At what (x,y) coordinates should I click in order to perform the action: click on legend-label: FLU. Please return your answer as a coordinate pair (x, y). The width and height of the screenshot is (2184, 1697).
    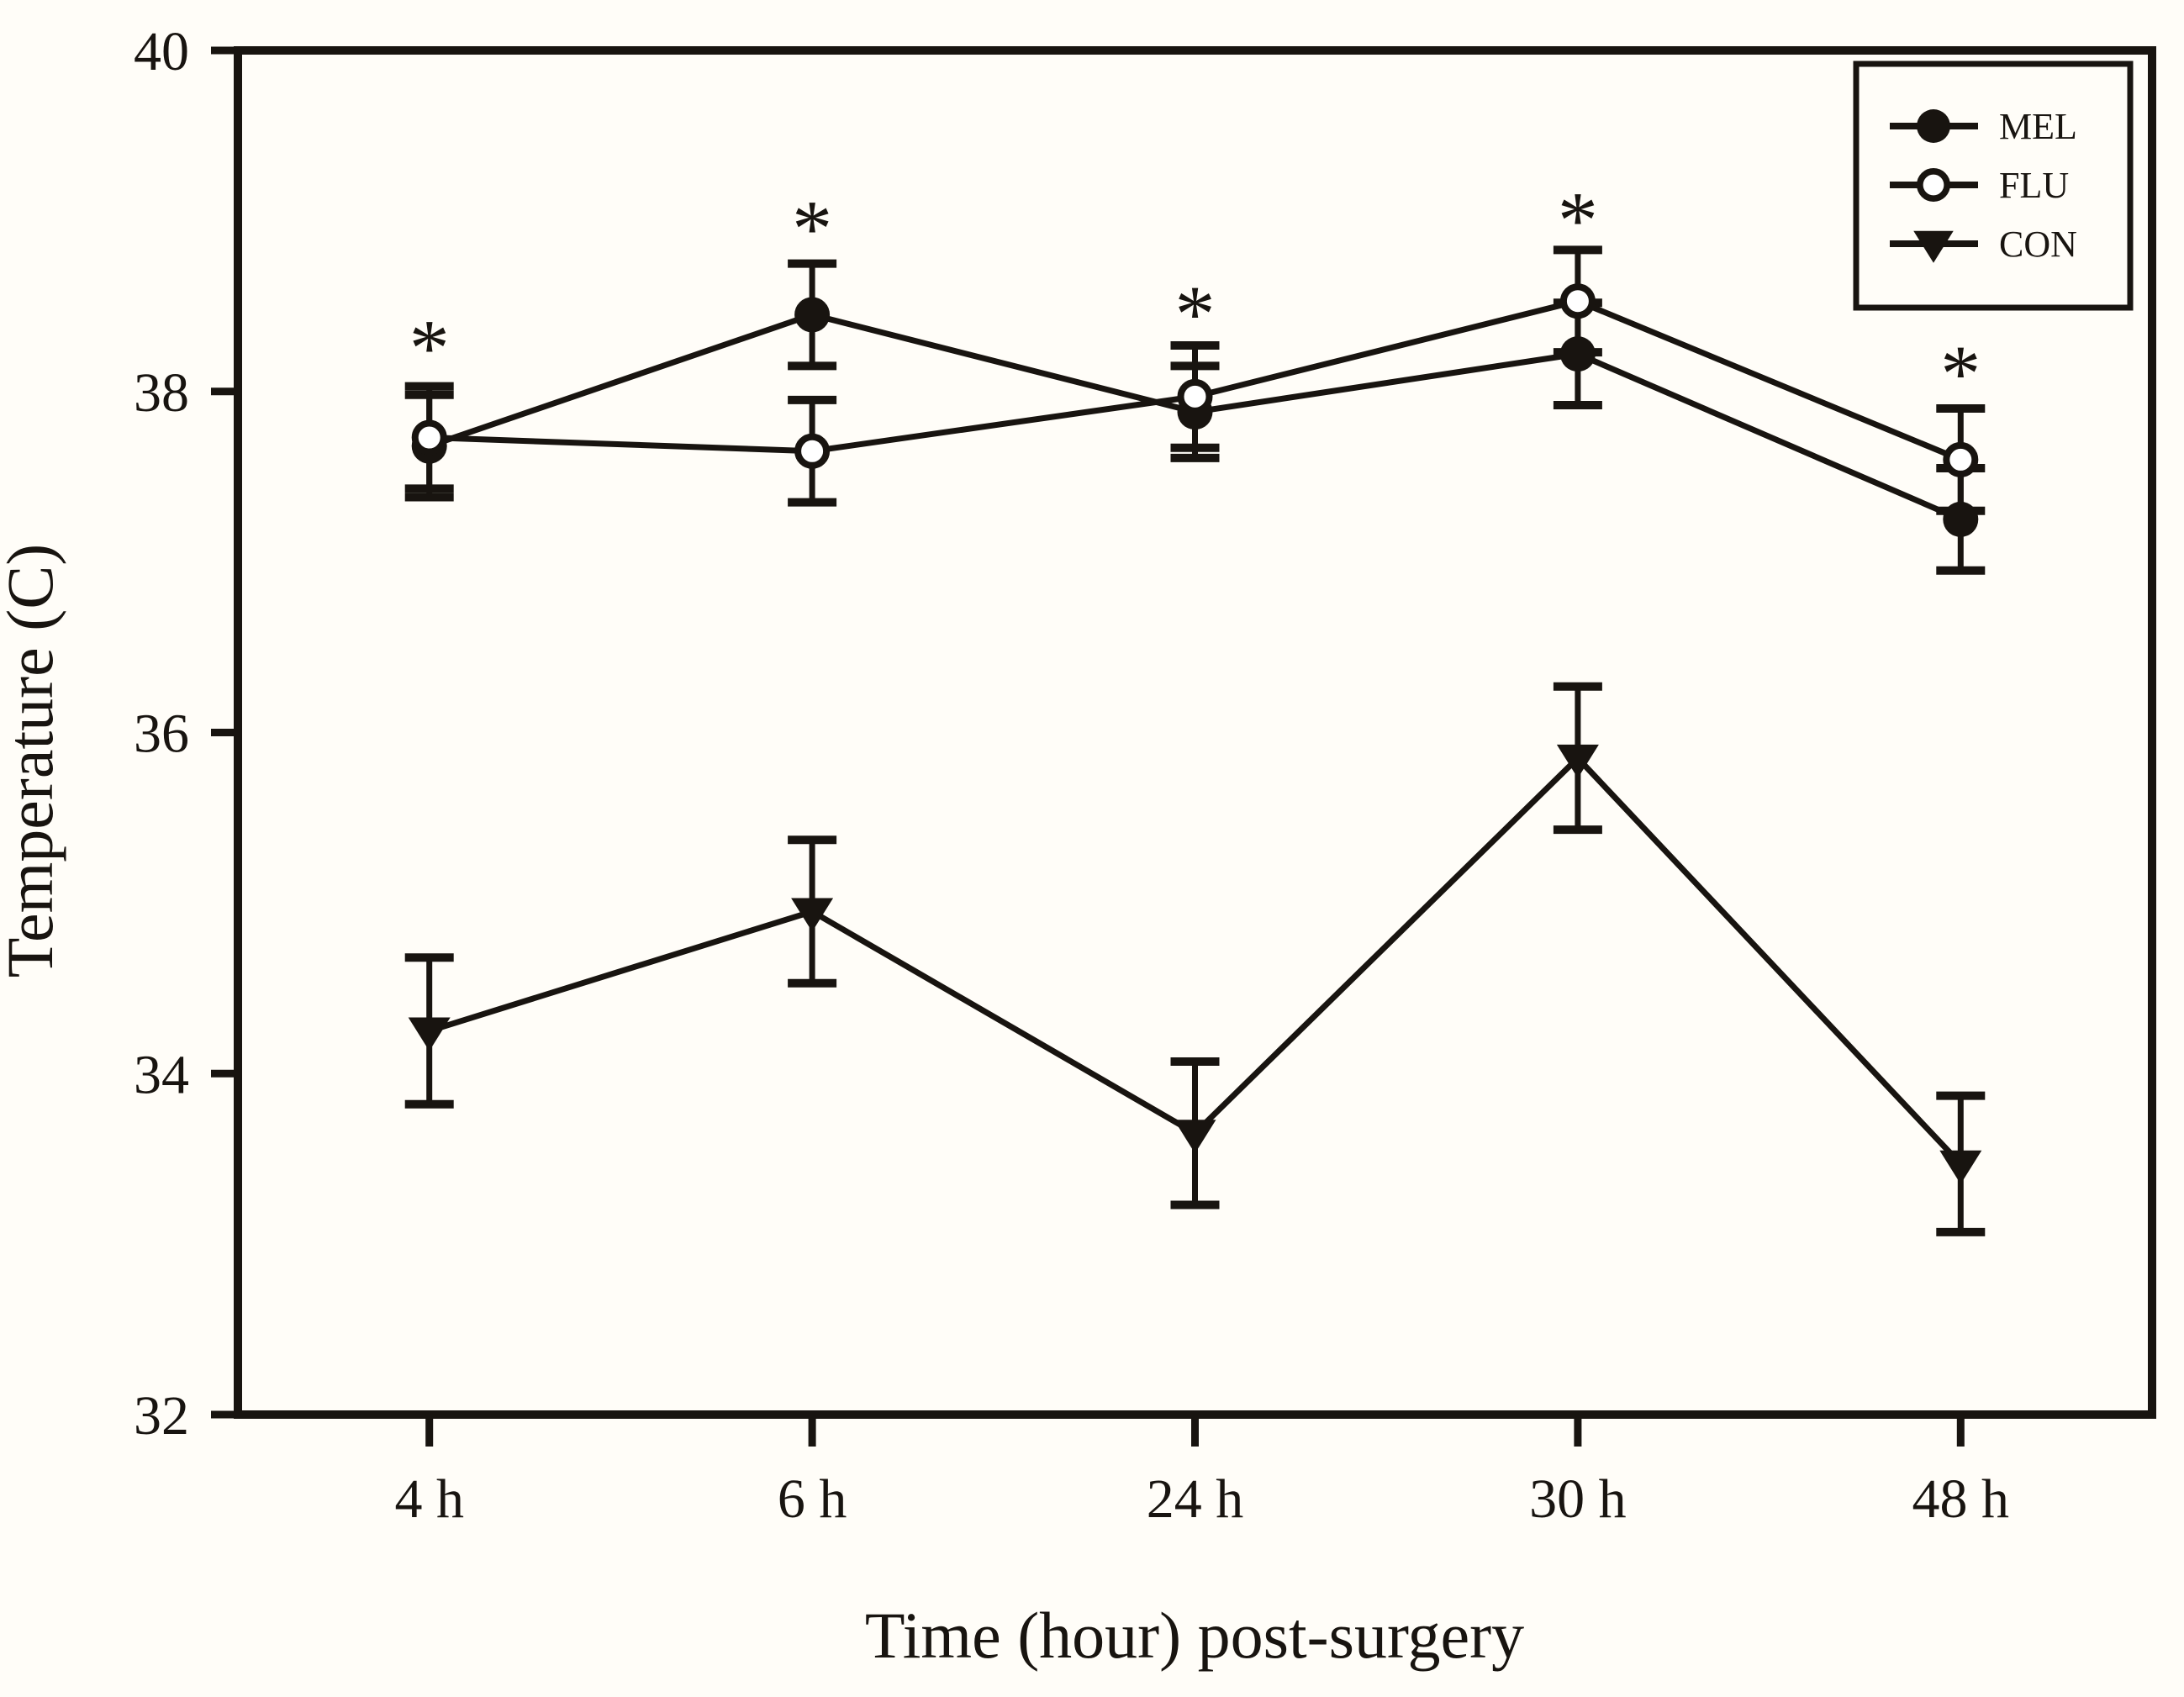
    Looking at the image, I should click on (2034, 185).